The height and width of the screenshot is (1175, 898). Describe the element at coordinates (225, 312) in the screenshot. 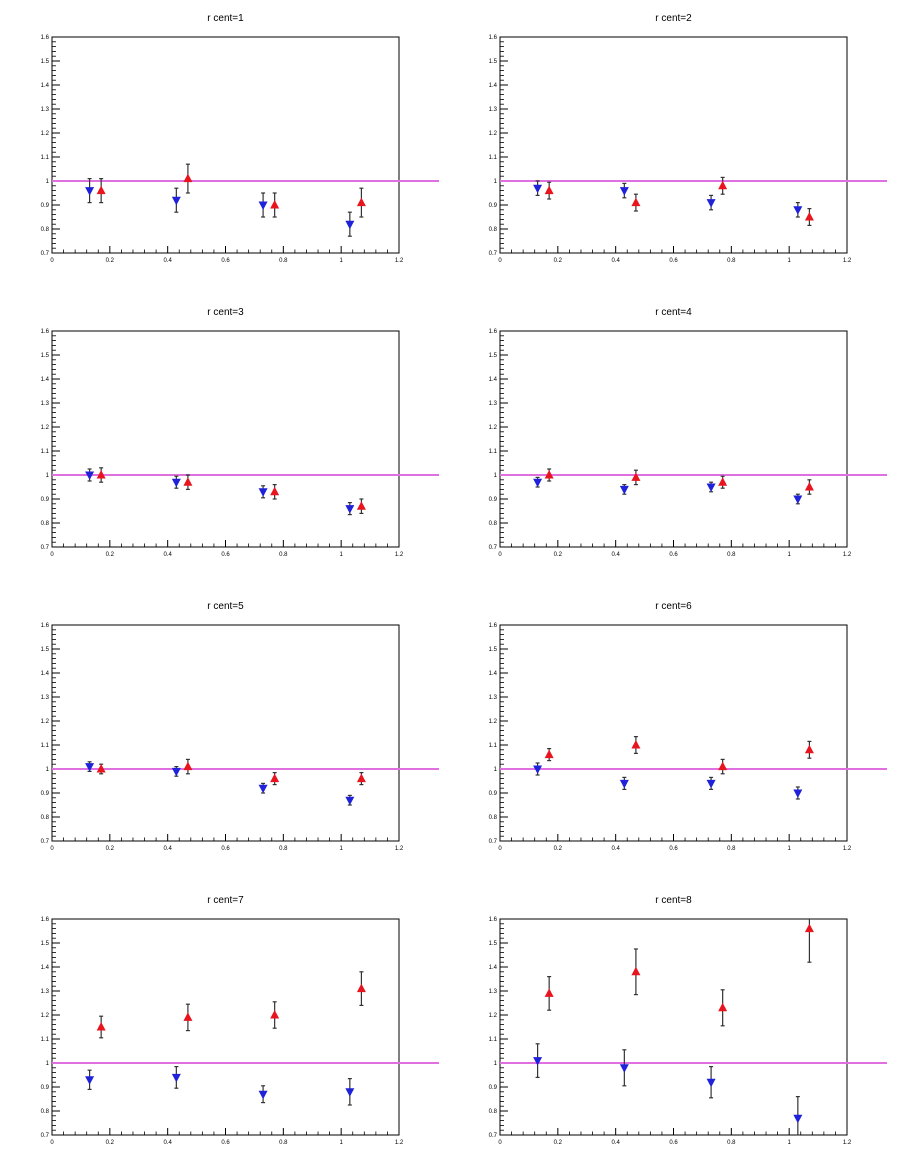

I see `panel-title: r cent=3` at that location.